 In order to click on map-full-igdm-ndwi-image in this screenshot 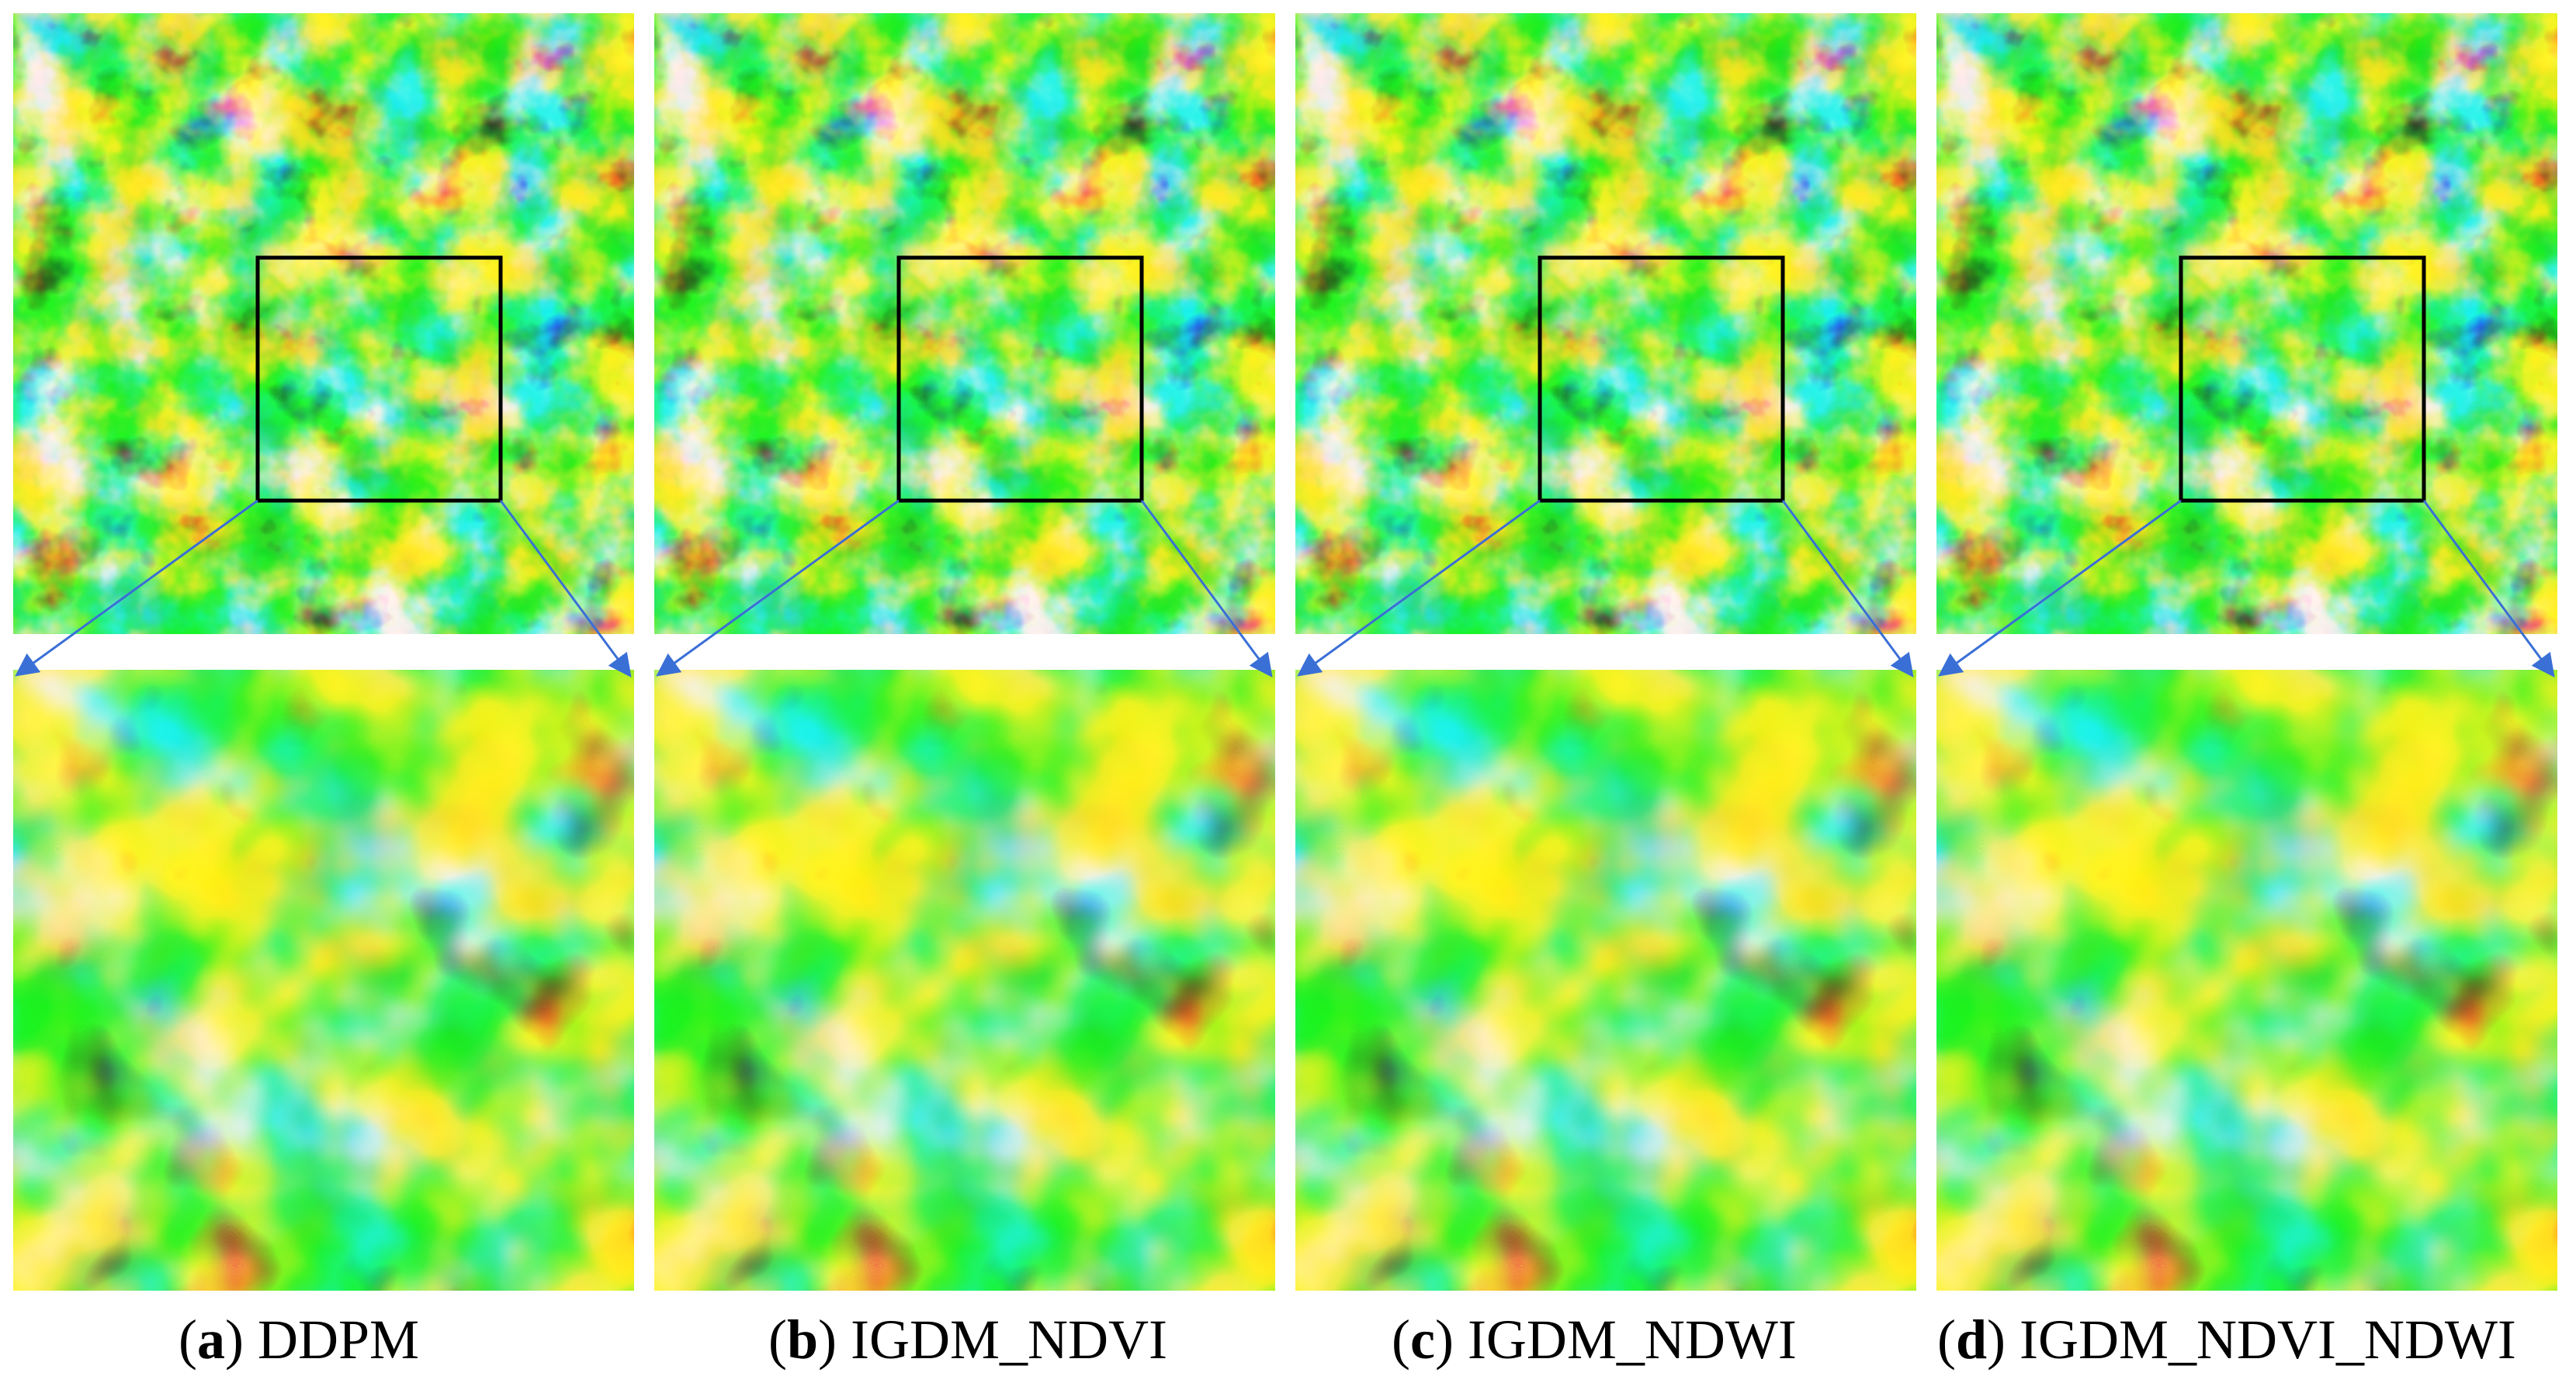, I will do `click(1605, 323)`.